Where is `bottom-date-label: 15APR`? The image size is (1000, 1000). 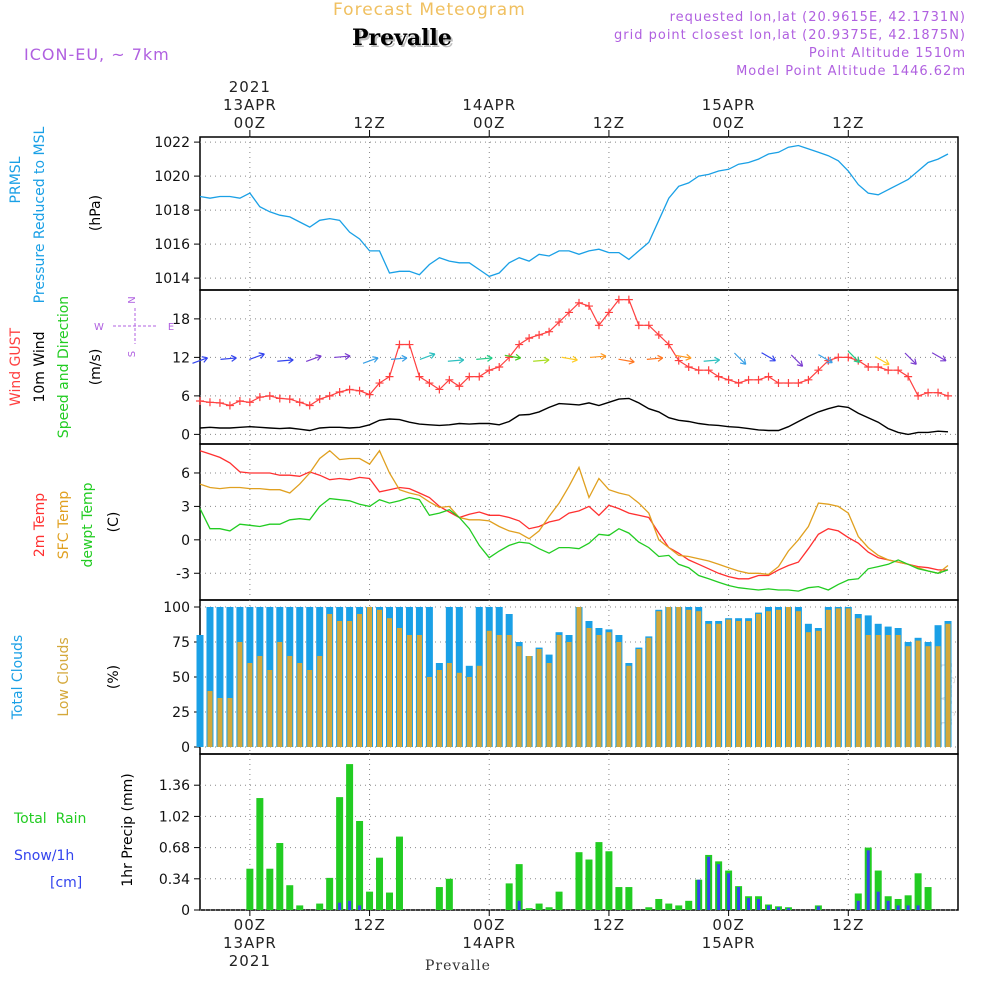 bottom-date-label: 15APR is located at coordinates (729, 943).